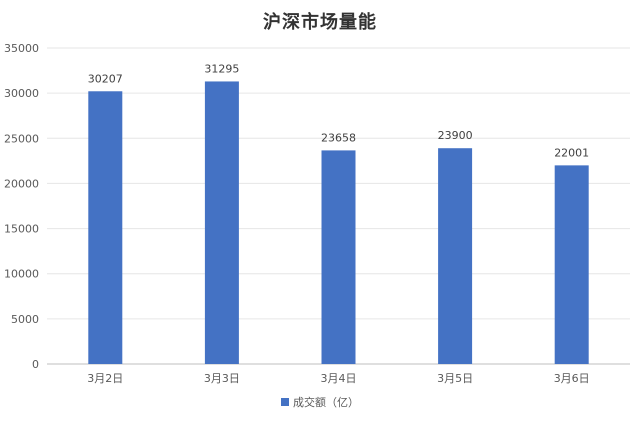  I want to click on y-tick-label: 35000, so click(21, 48).